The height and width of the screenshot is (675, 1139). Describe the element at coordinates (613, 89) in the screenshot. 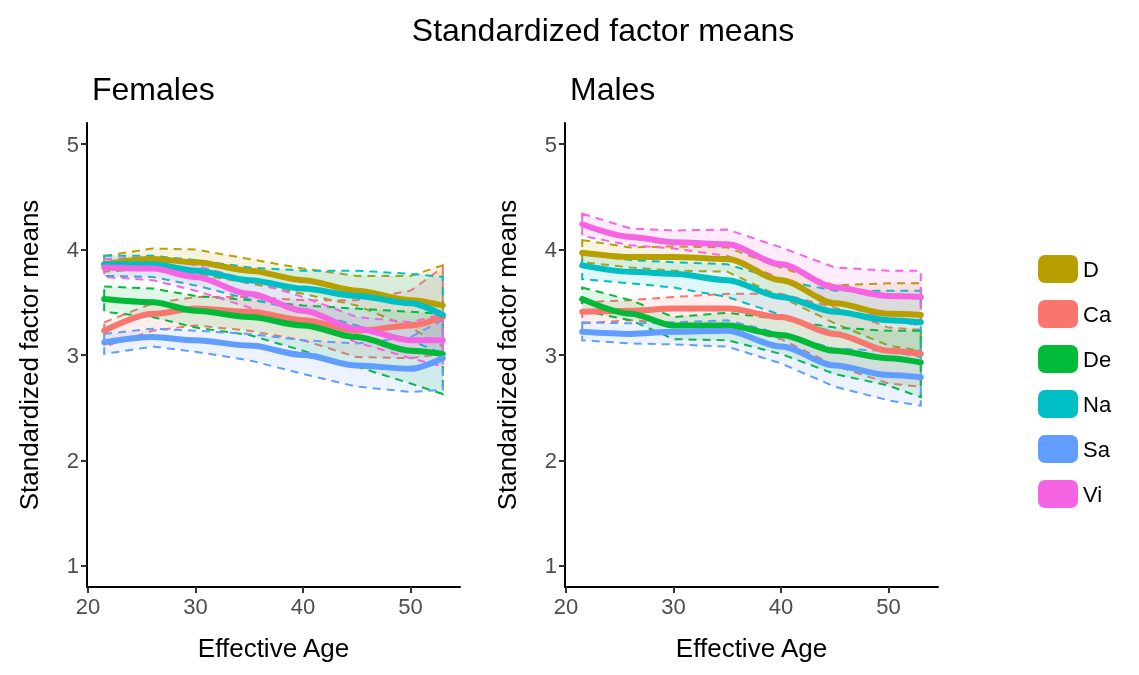

I see `chart-subtitle: Males` at that location.